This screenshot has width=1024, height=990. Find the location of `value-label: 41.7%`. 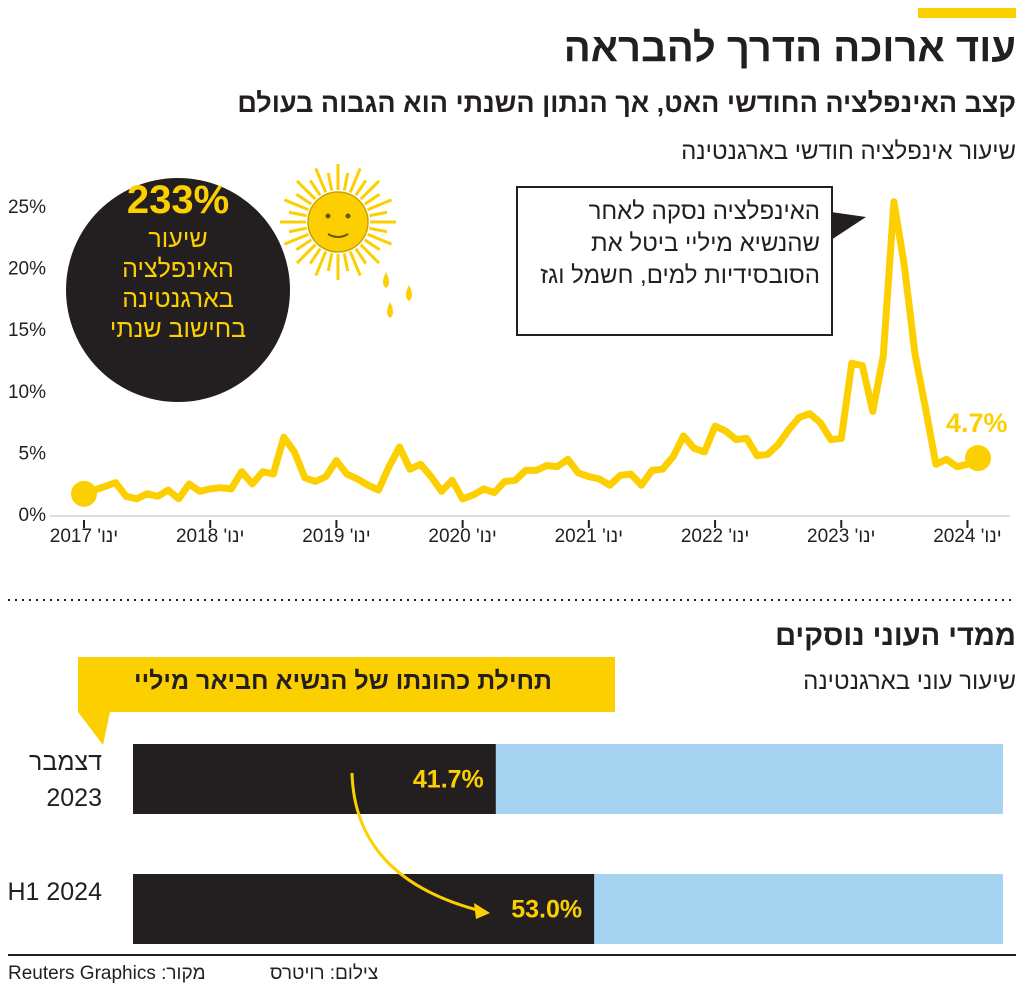

value-label: 41.7% is located at coordinates (448, 780).